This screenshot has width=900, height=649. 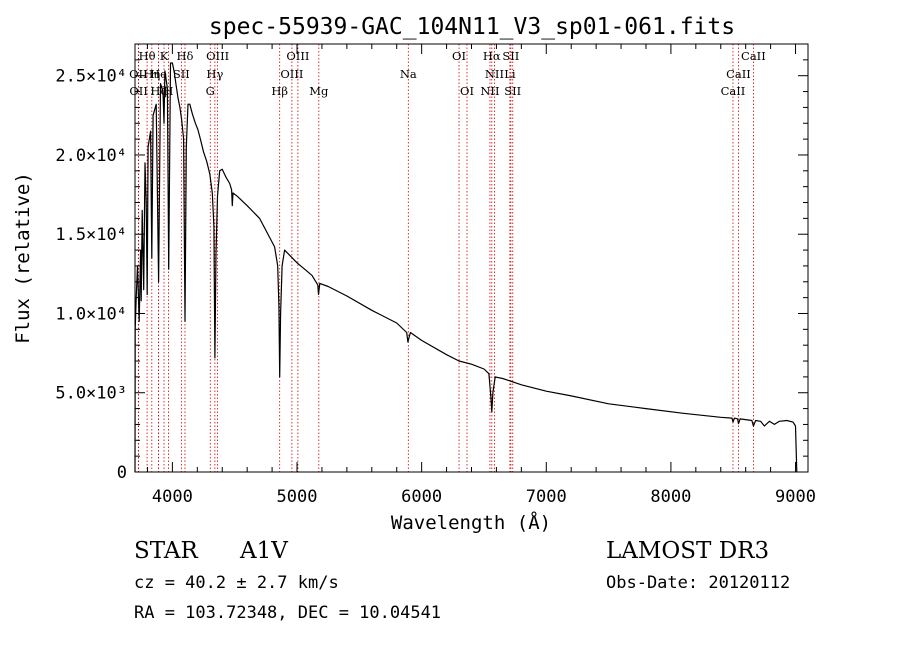 I want to click on y-tick-label: 1.0×10⁴, so click(x=91, y=314).